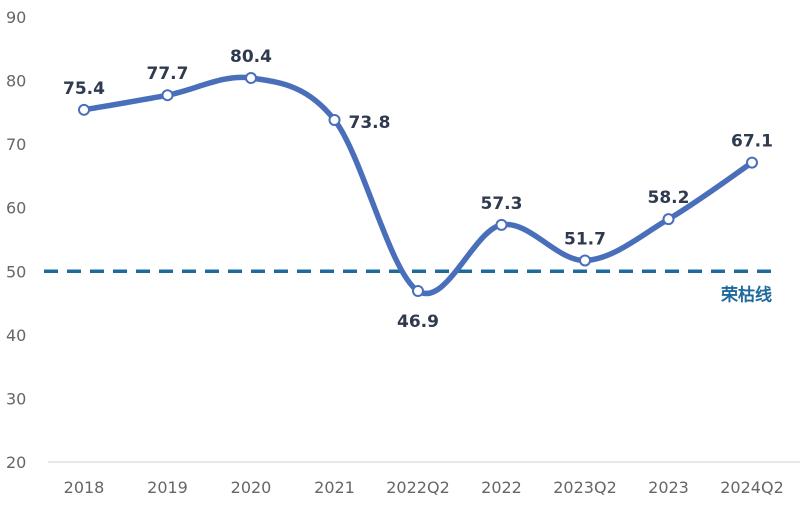 The height and width of the screenshot is (516, 800). What do you see at coordinates (502, 204) in the screenshot?
I see `data-label: 57.3` at bounding box center [502, 204].